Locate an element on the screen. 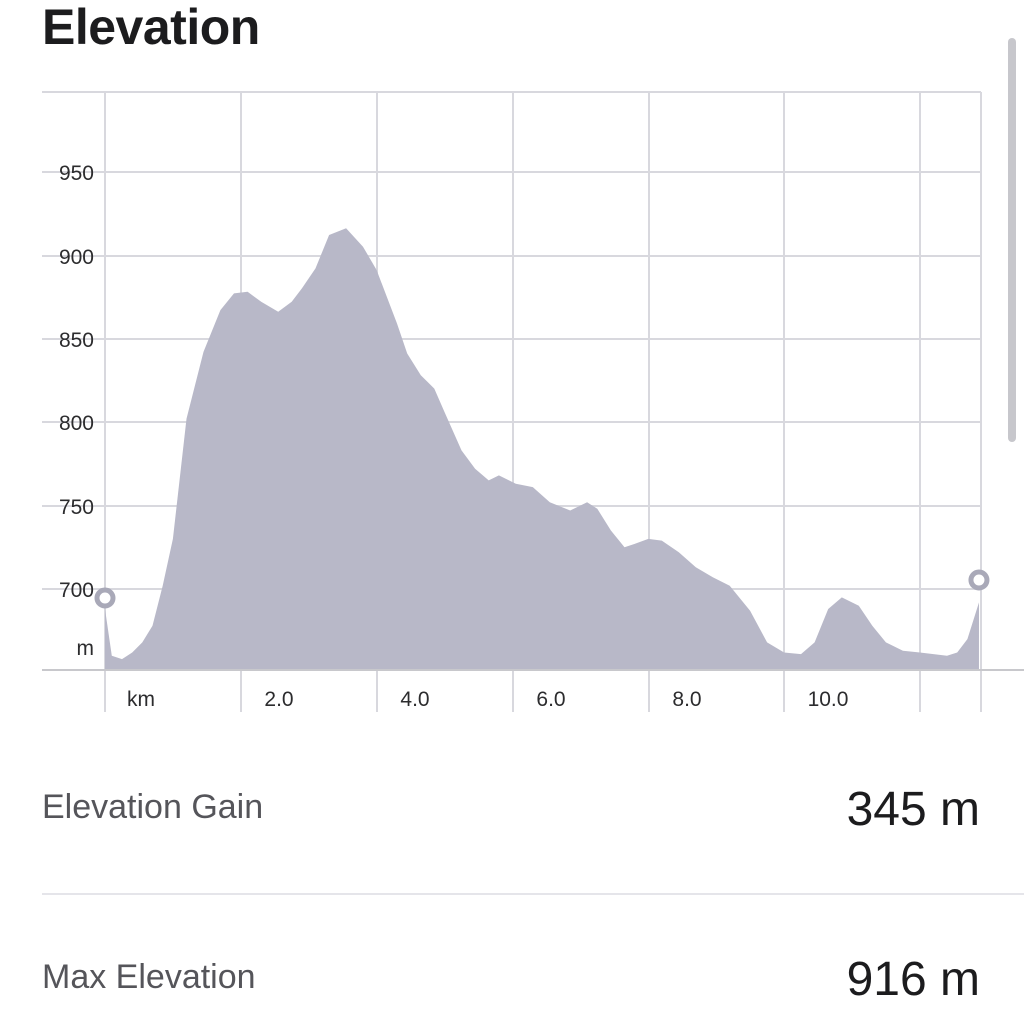  max-elevation-label: Max Elevation is located at coordinates (149, 977).